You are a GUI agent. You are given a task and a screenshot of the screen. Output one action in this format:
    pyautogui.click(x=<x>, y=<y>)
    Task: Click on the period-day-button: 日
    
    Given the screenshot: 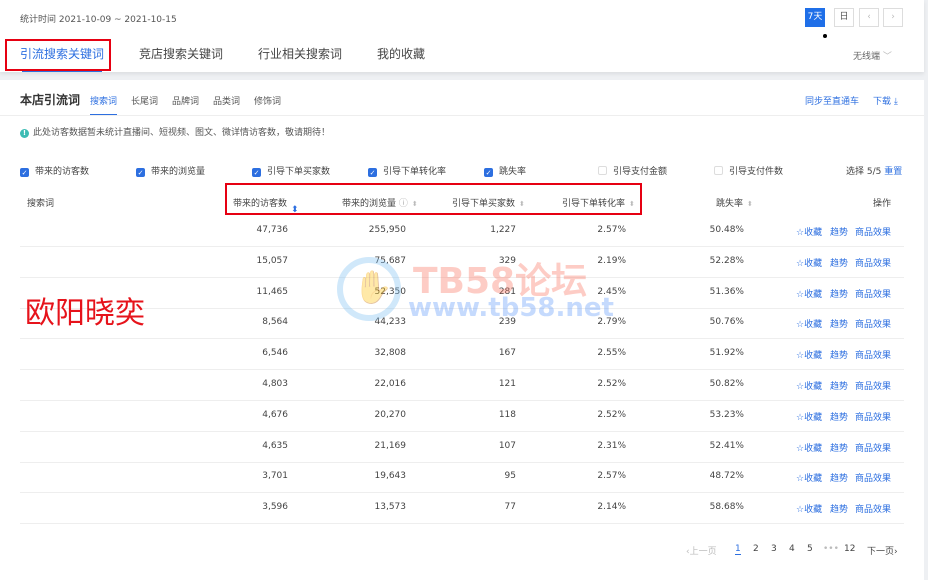 What is the action you would take?
    pyautogui.click(x=844, y=17)
    